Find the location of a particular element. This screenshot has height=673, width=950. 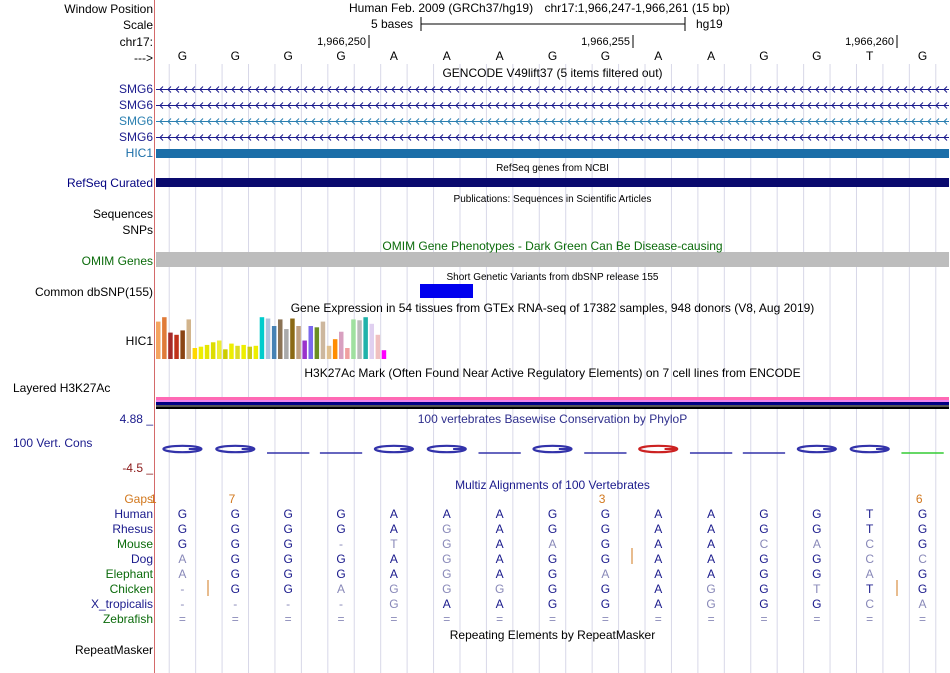

species-label: Mouse is located at coordinates (134, 544).